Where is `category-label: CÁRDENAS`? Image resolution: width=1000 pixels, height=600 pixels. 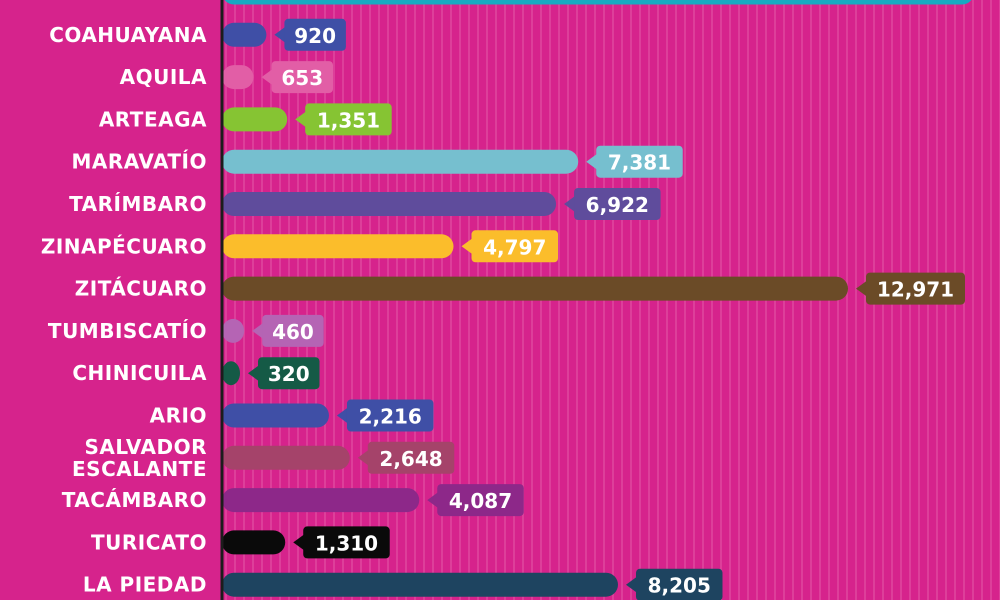
category-label: CÁRDENAS is located at coordinates (144, 2).